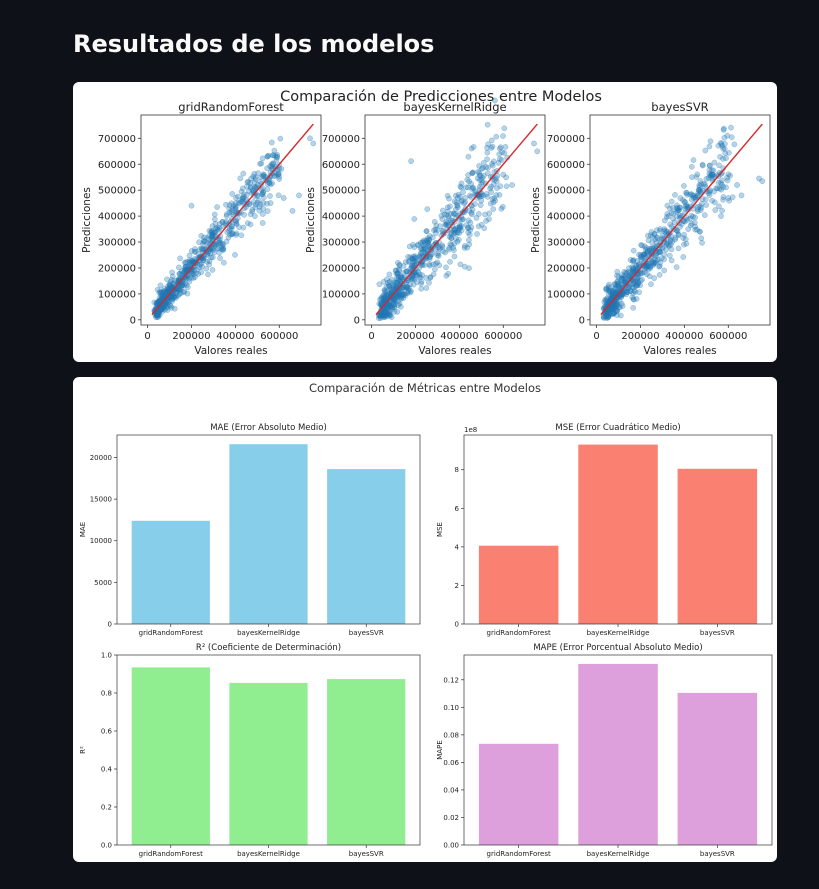 This screenshot has height=889, width=819. What do you see at coordinates (566, 165) in the screenshot?
I see `y-tick-label: 600000` at bounding box center [566, 165].